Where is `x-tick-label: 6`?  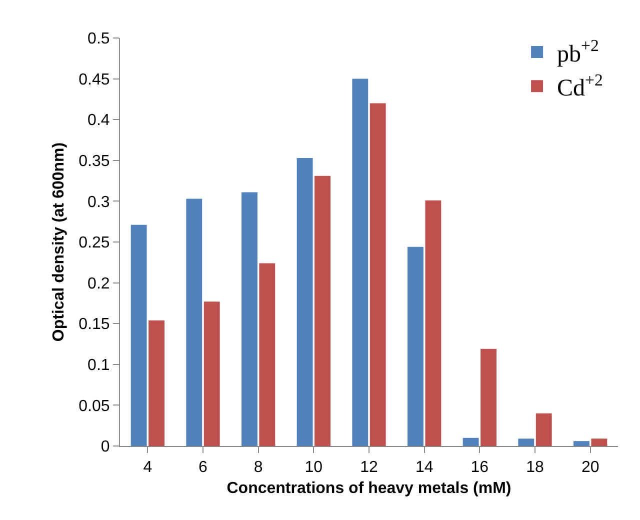
x-tick-label: 6 is located at coordinates (203, 467).